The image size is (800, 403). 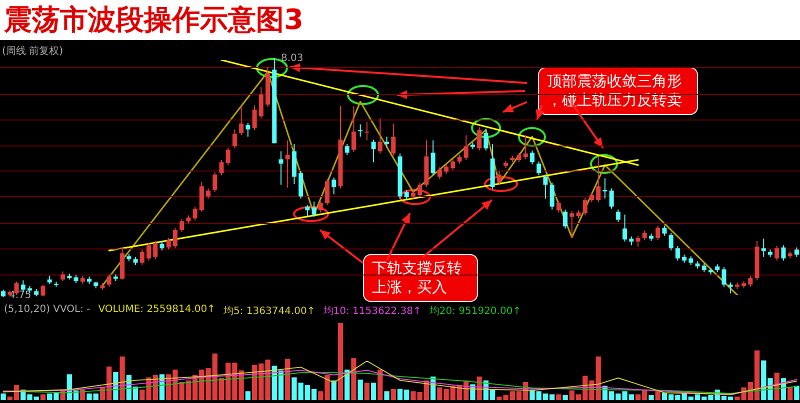 I want to click on text: 均10: 1153622.38↑, so click(x=372, y=311).